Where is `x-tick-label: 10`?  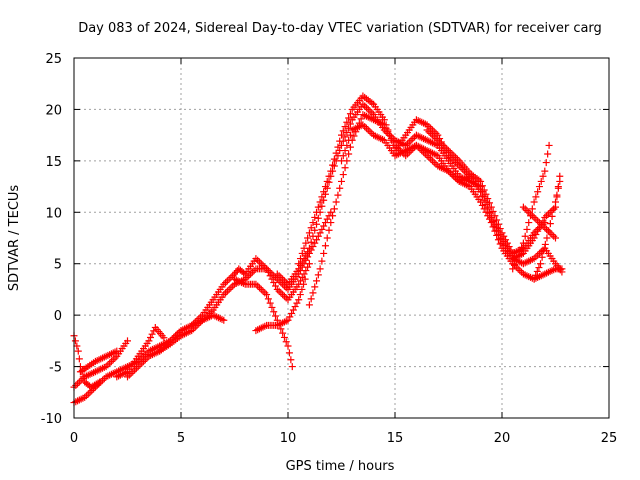
x-tick-label: 10 is located at coordinates (288, 438).